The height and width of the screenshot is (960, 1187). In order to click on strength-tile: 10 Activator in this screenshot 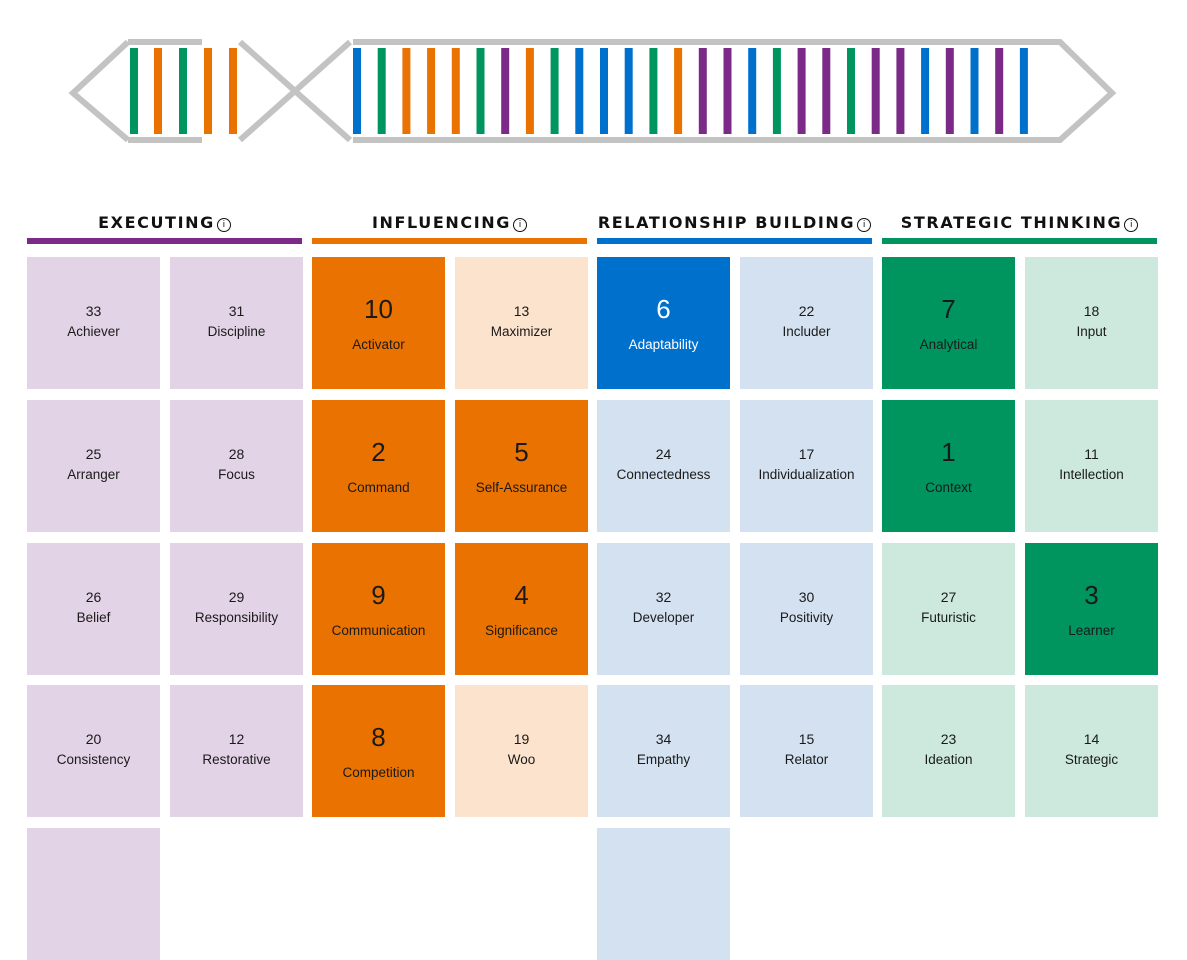, I will do `click(378, 323)`.